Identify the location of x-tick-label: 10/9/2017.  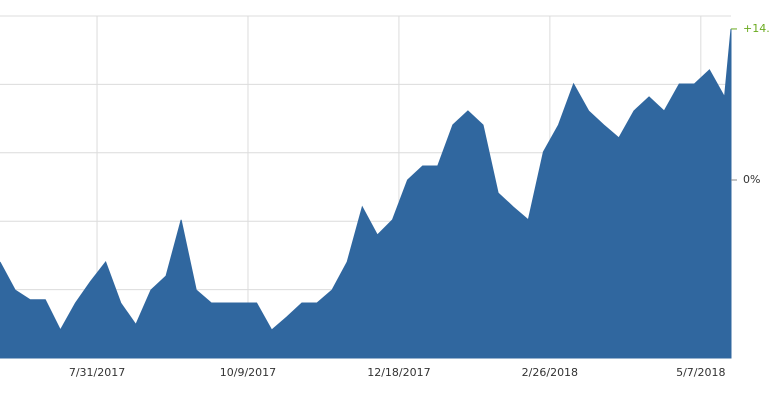
(248, 372).